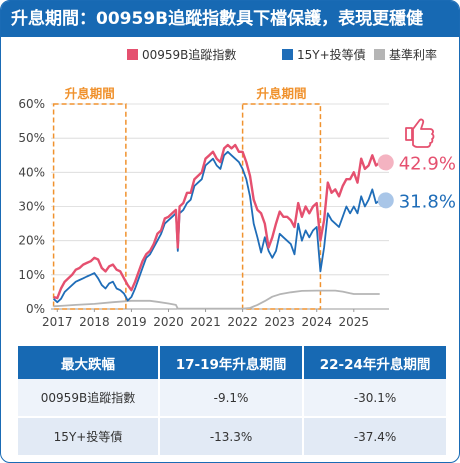  I want to click on x-tick-label: 2023, so click(279, 322).